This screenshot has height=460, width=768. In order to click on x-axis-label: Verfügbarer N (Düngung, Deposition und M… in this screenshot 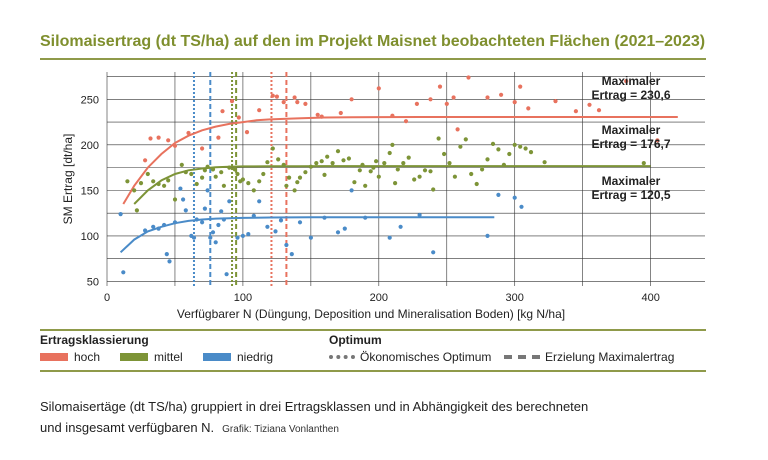, I will do `click(371, 314)`.